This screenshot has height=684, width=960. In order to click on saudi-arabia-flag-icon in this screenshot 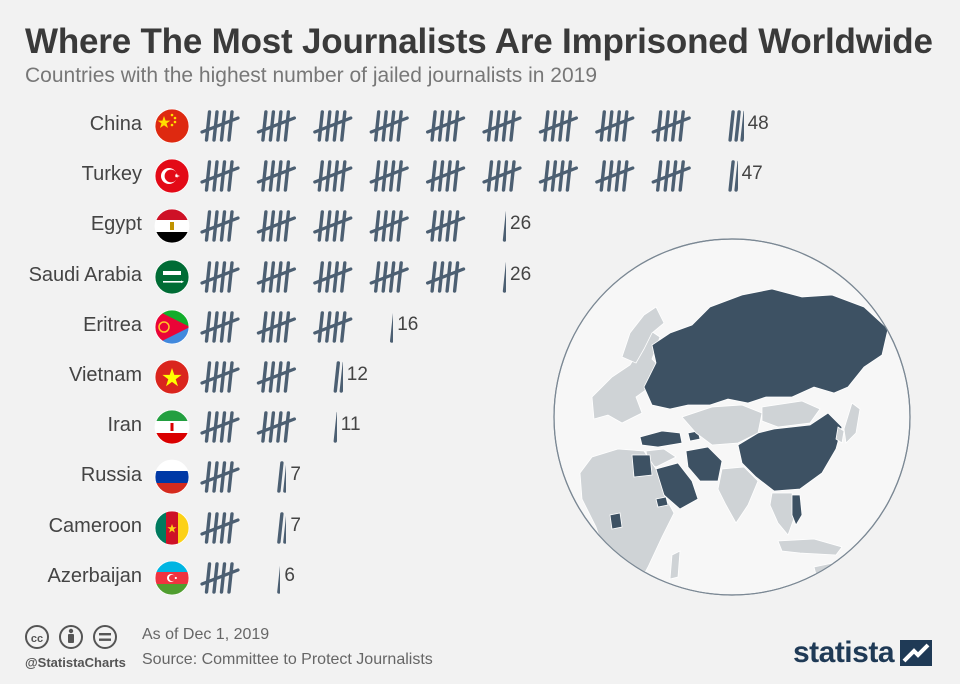, I will do `click(172, 276)`.